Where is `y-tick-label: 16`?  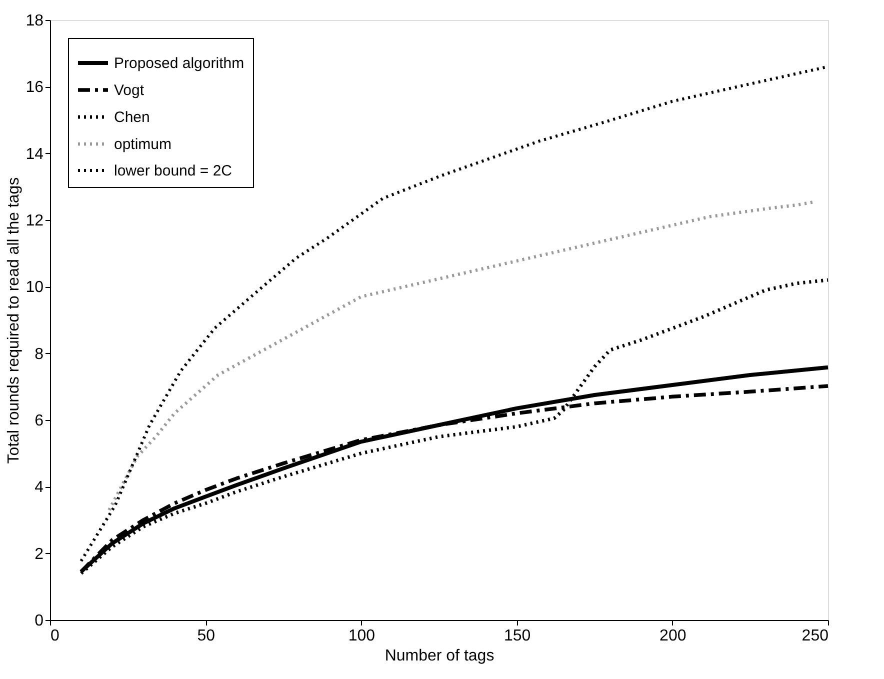
y-tick-label: 16 is located at coordinates (35, 87).